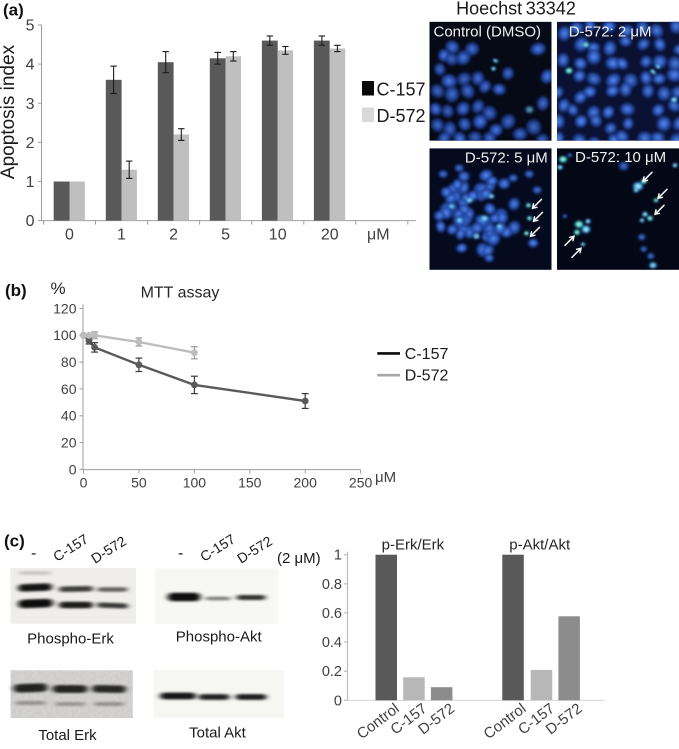 The image size is (679, 749). Describe the element at coordinates (610, 32) in the screenshot. I see `svg-text: D-572: 2 μM` at that location.